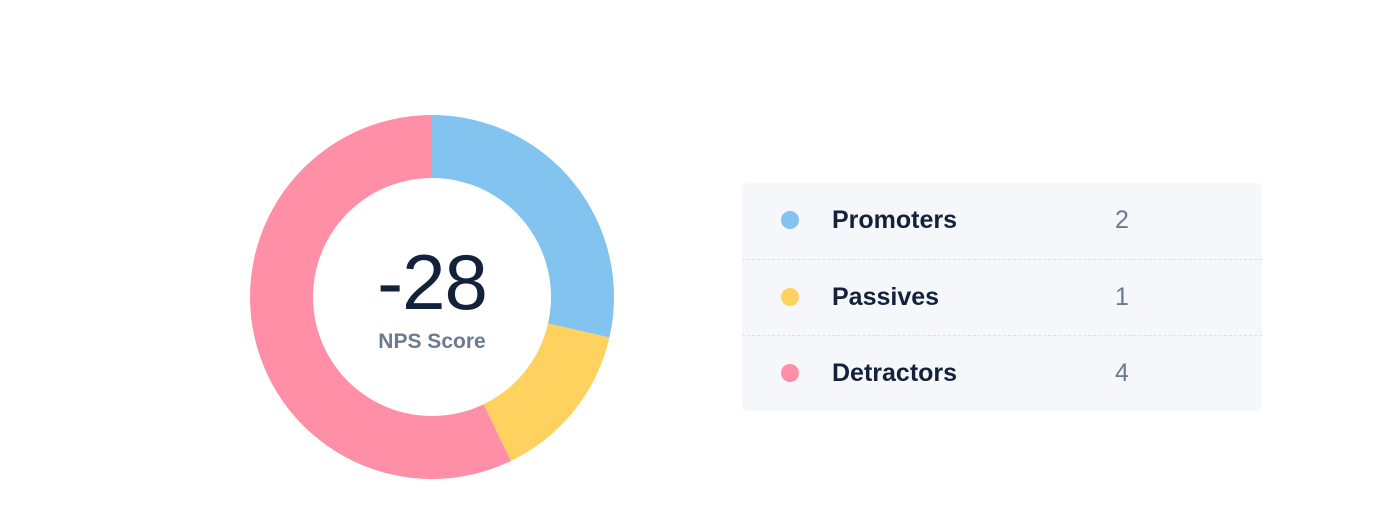  I want to click on legend-label-detractors: Detractors, so click(895, 373).